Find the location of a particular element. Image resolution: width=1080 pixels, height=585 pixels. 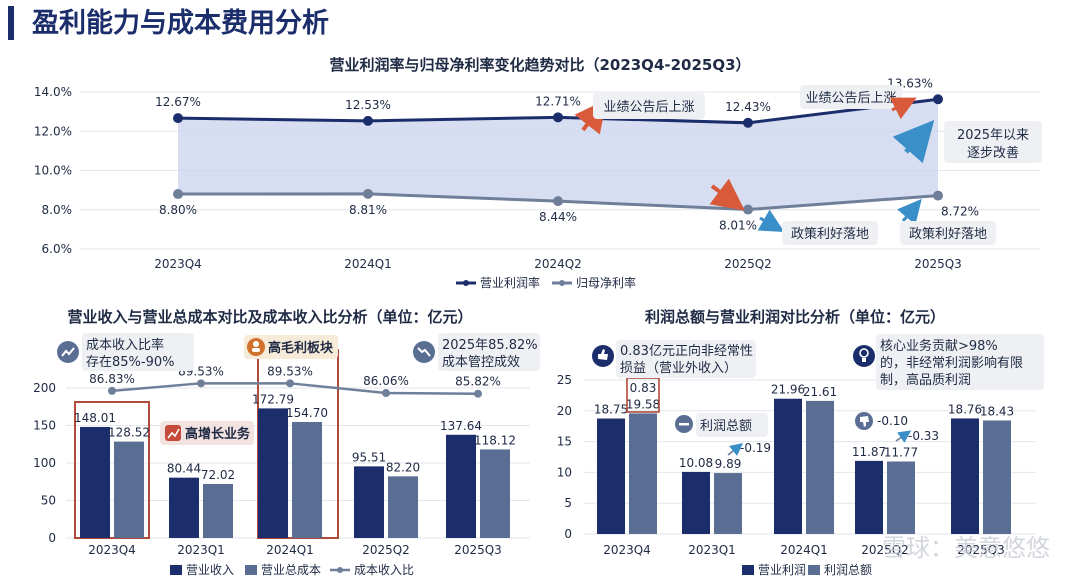

y-tick-label: 14.0% is located at coordinates (53, 92).